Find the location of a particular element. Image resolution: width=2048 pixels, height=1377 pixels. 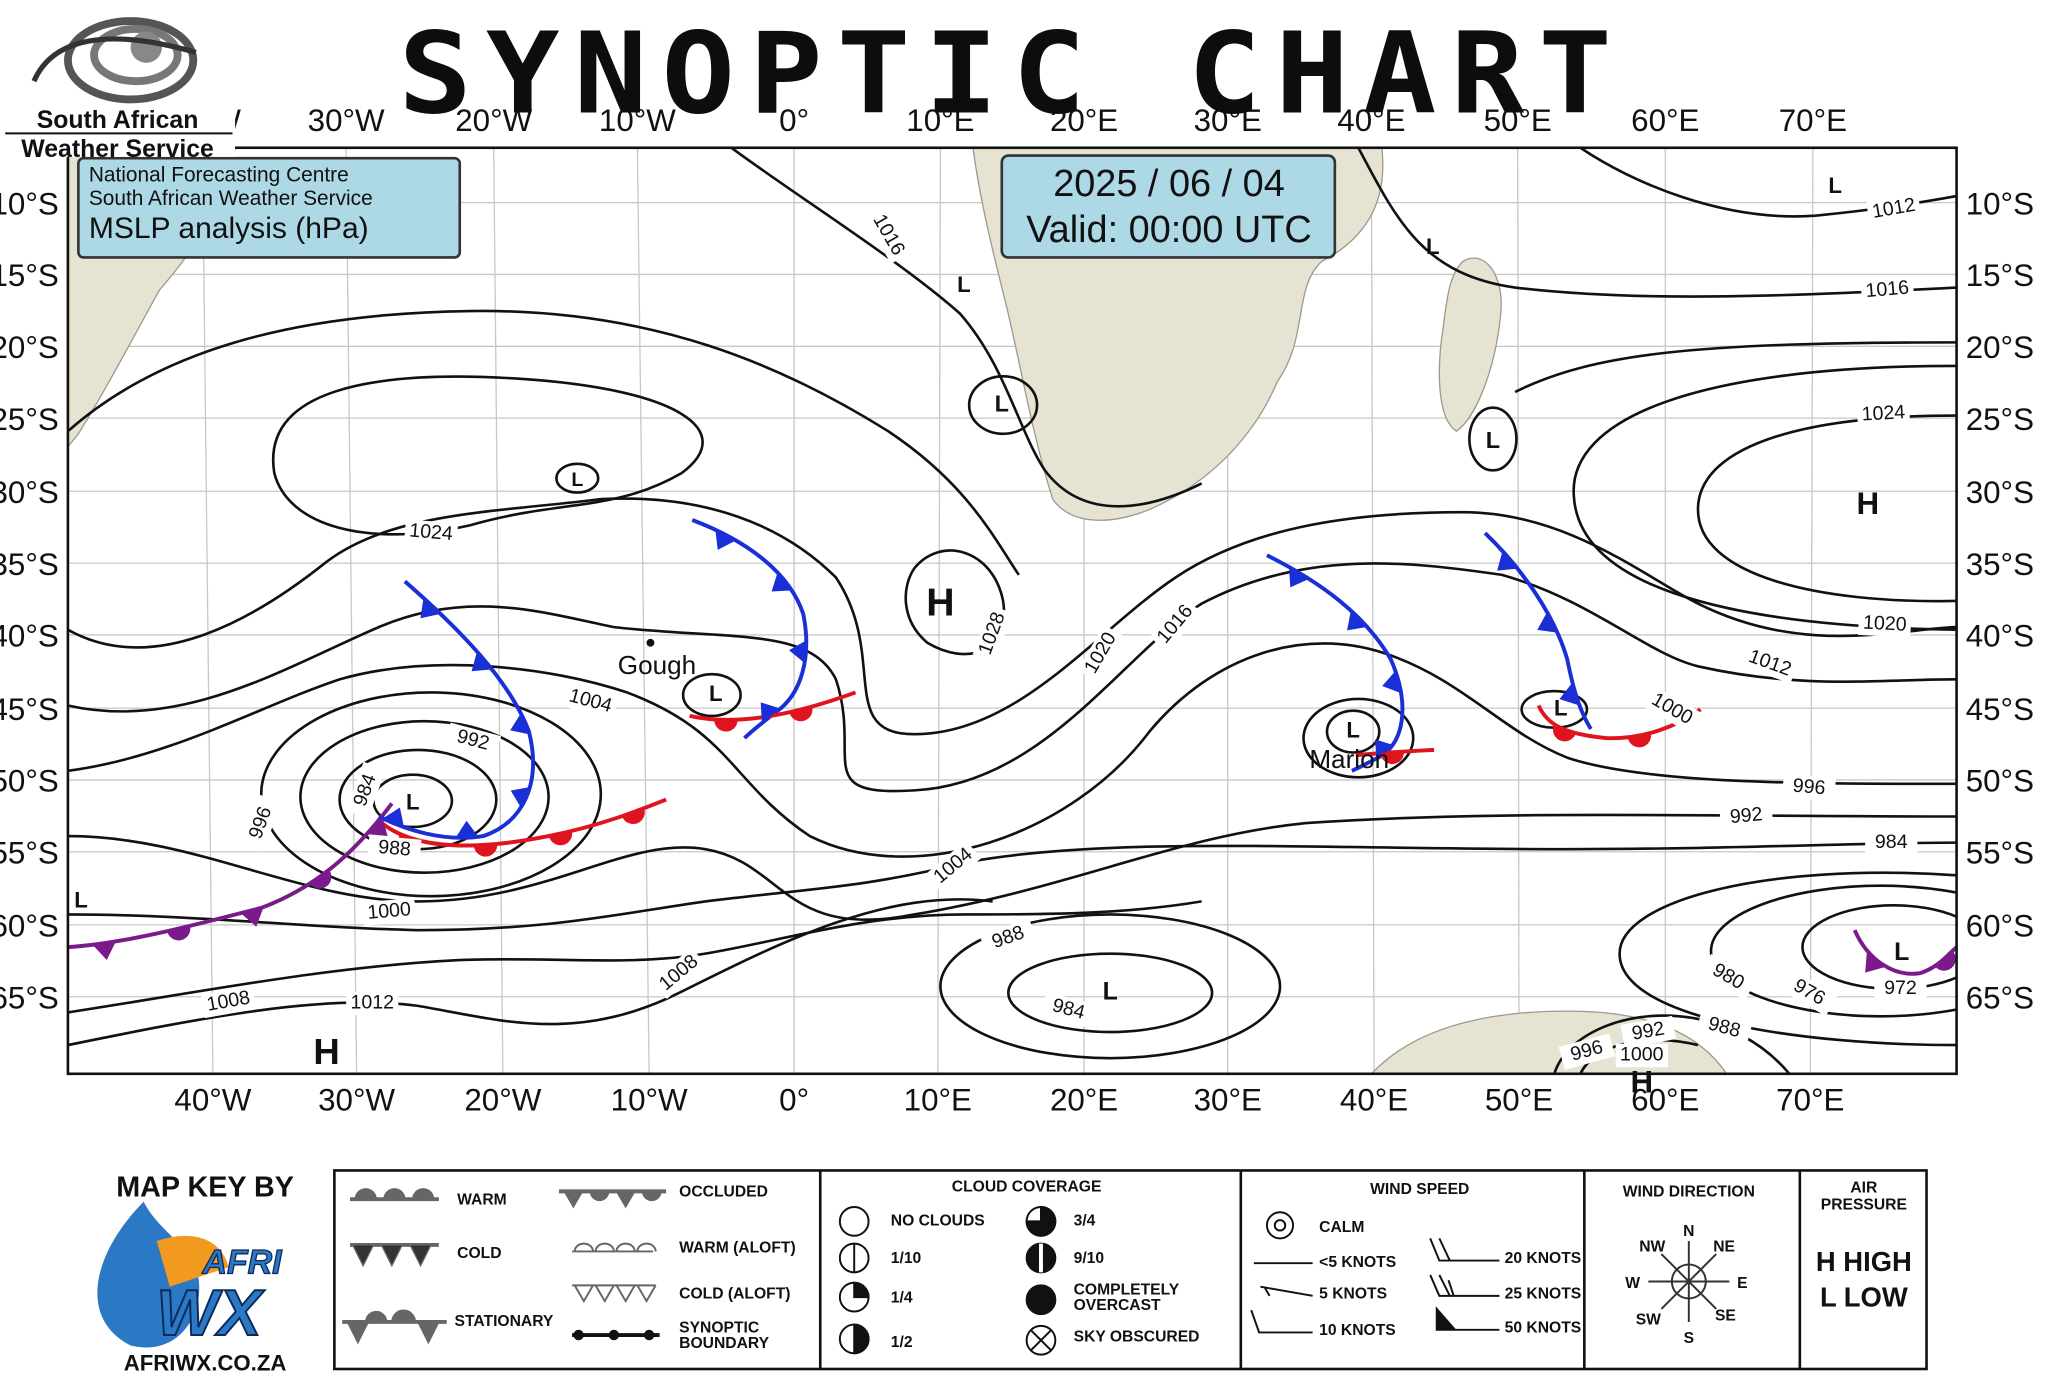

key-label: L LOW is located at coordinates (1864, 1296).